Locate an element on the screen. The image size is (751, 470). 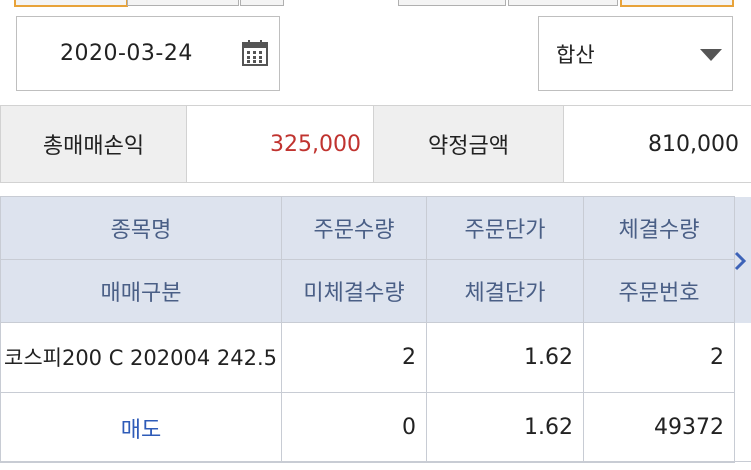
col-header-filled-price: 체결단가 is located at coordinates (505, 291).